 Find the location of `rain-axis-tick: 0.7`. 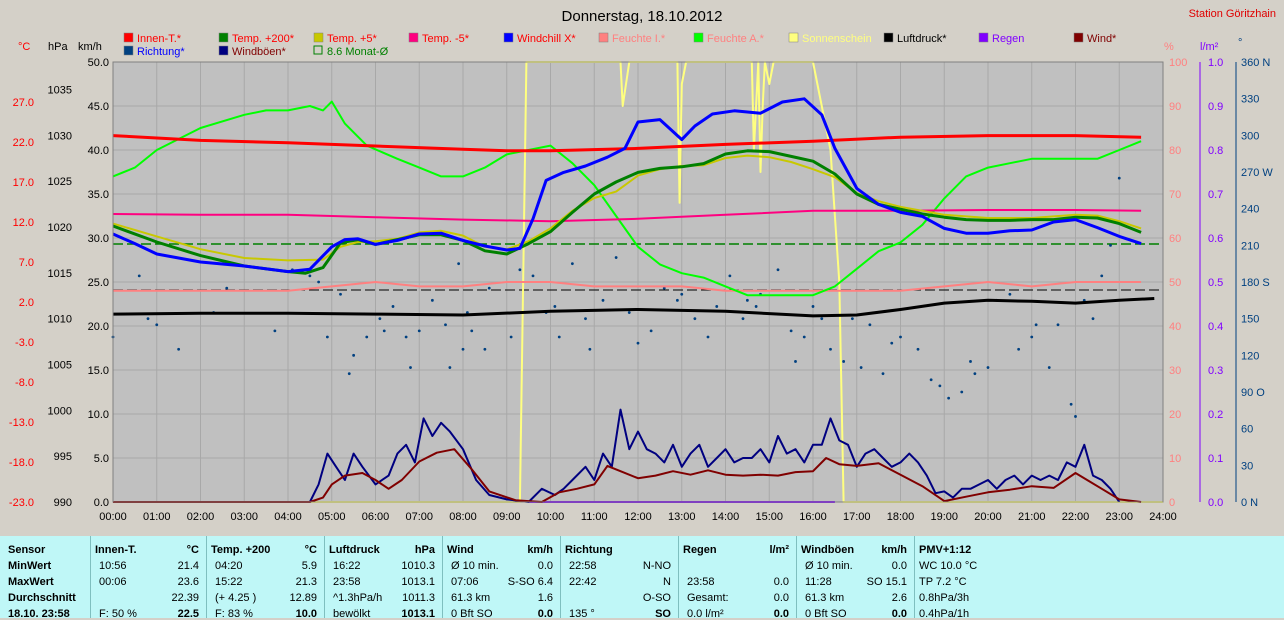

rain-axis-tick: 0.7 is located at coordinates (1215, 195).